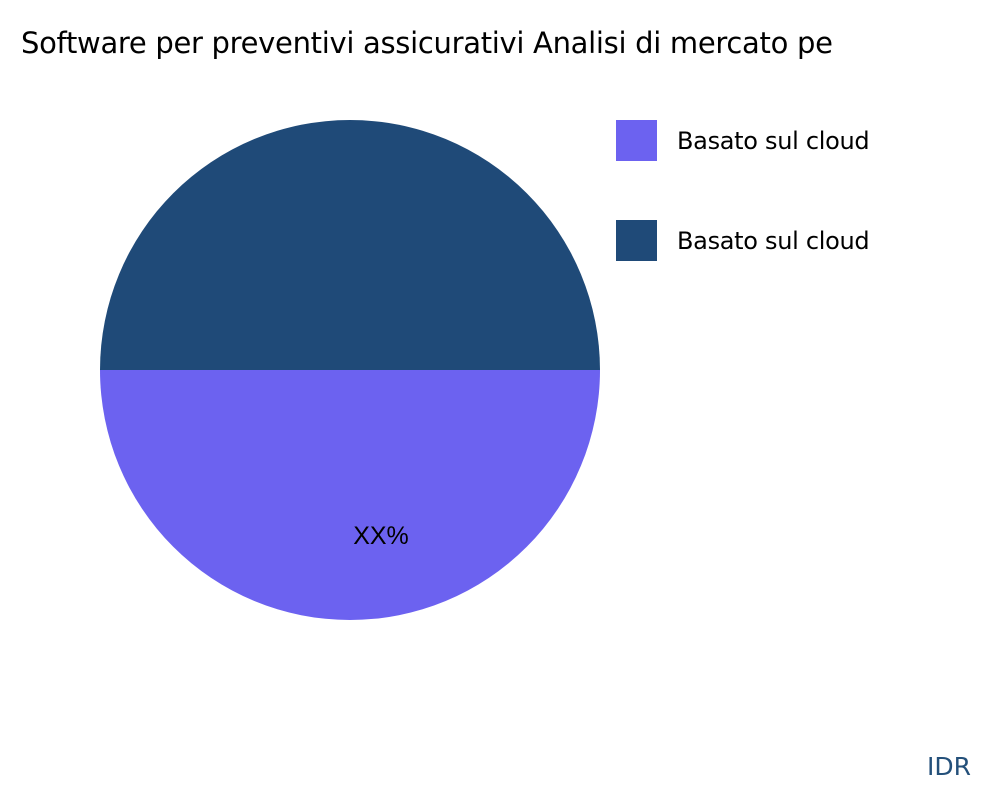  What do you see at coordinates (949, 766) in the screenshot?
I see `watermark-logo: IDR` at bounding box center [949, 766].